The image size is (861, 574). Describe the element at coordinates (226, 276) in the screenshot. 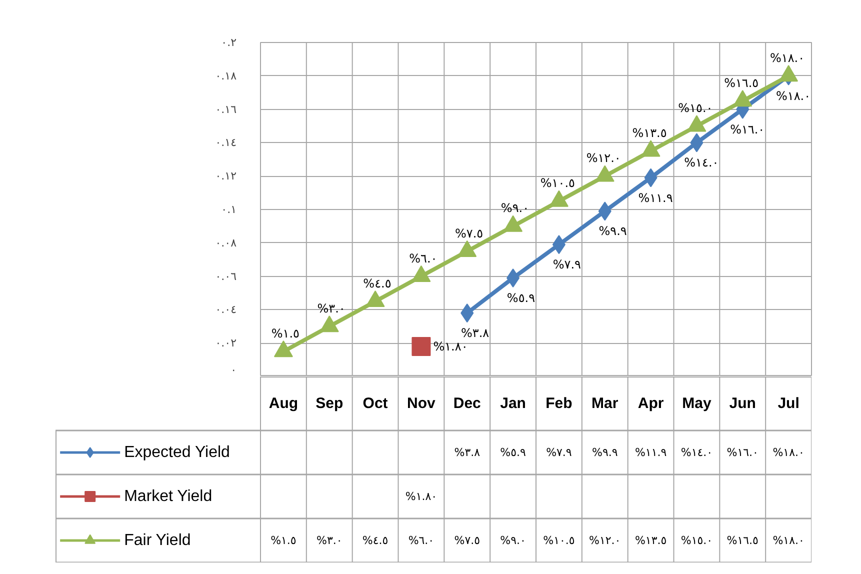

I see `y-tick-label: ٠.٠٦` at that location.